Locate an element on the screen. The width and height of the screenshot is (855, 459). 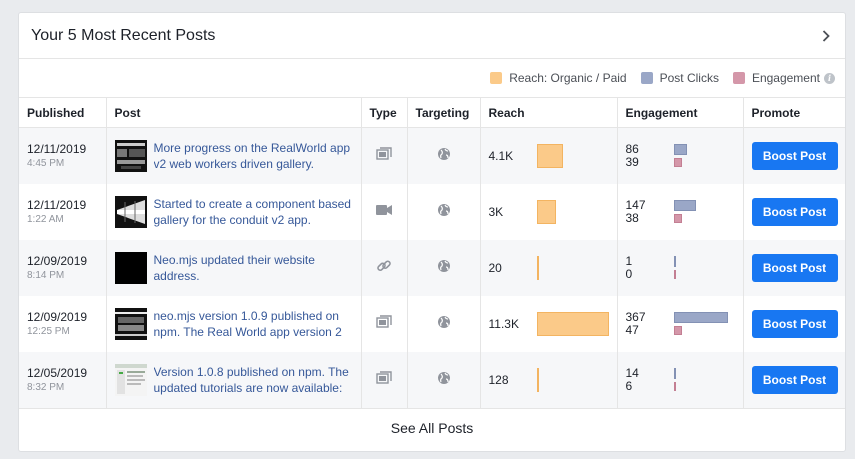
globe-icon is located at coordinates (444, 268).